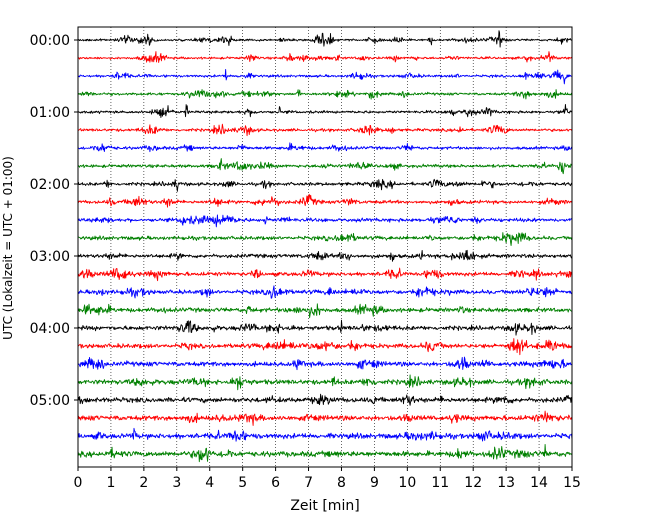  What do you see at coordinates (78, 483) in the screenshot?
I see `x-tick-label-0: 0` at bounding box center [78, 483].